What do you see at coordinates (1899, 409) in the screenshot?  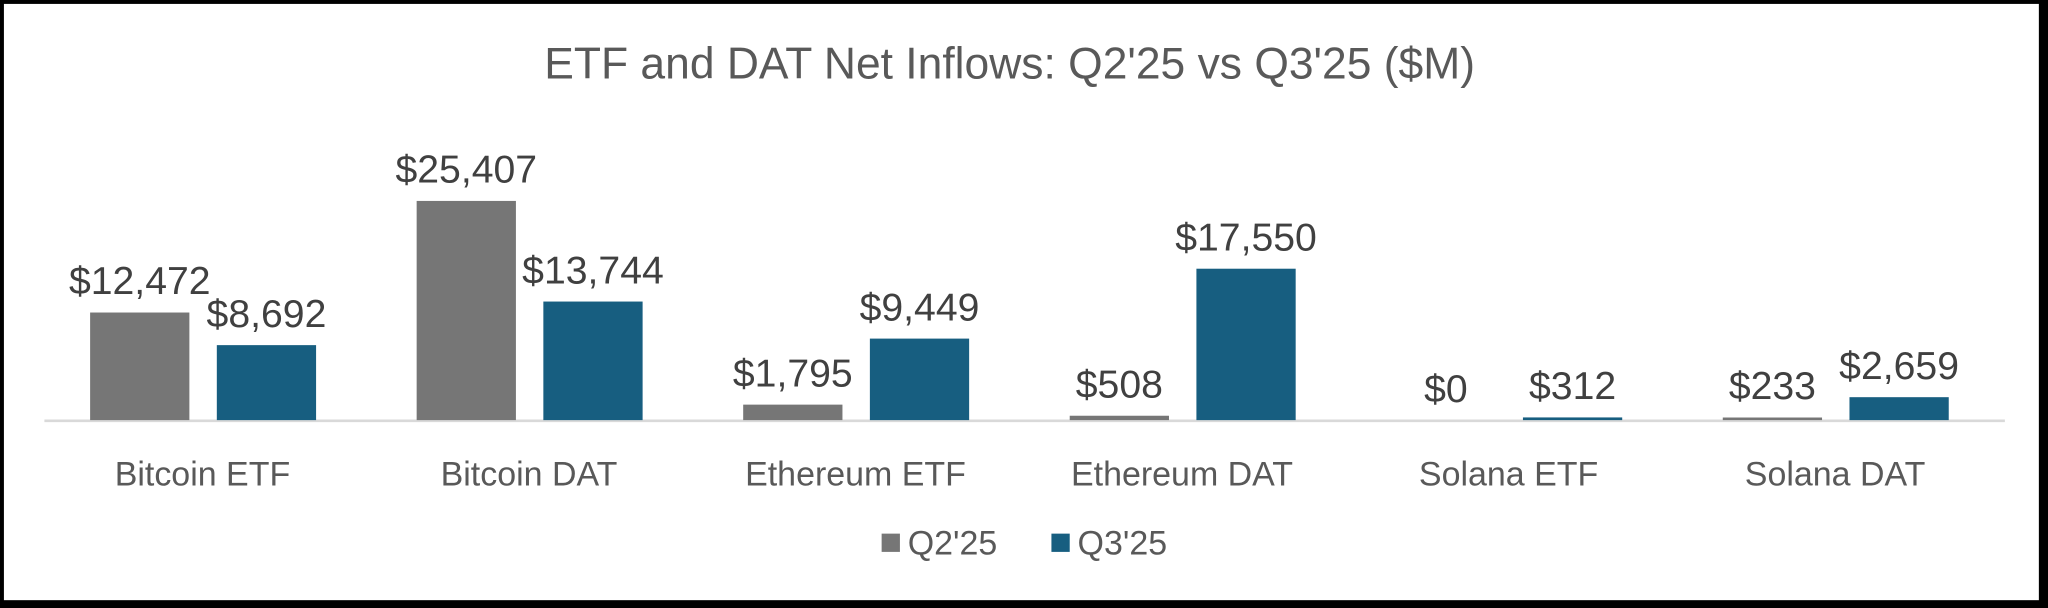 I see `bar-solana-dat-q3` at bounding box center [1899, 409].